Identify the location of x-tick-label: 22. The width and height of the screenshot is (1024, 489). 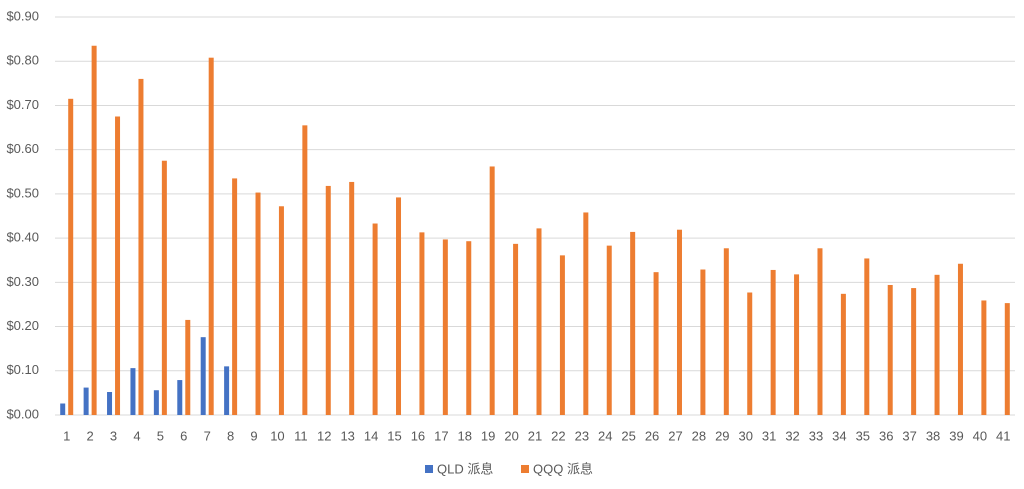
(558, 435).